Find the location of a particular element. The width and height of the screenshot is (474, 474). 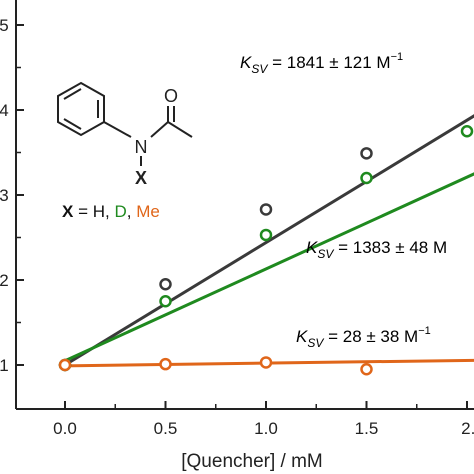

legend-comma: , is located at coordinates (131, 211).